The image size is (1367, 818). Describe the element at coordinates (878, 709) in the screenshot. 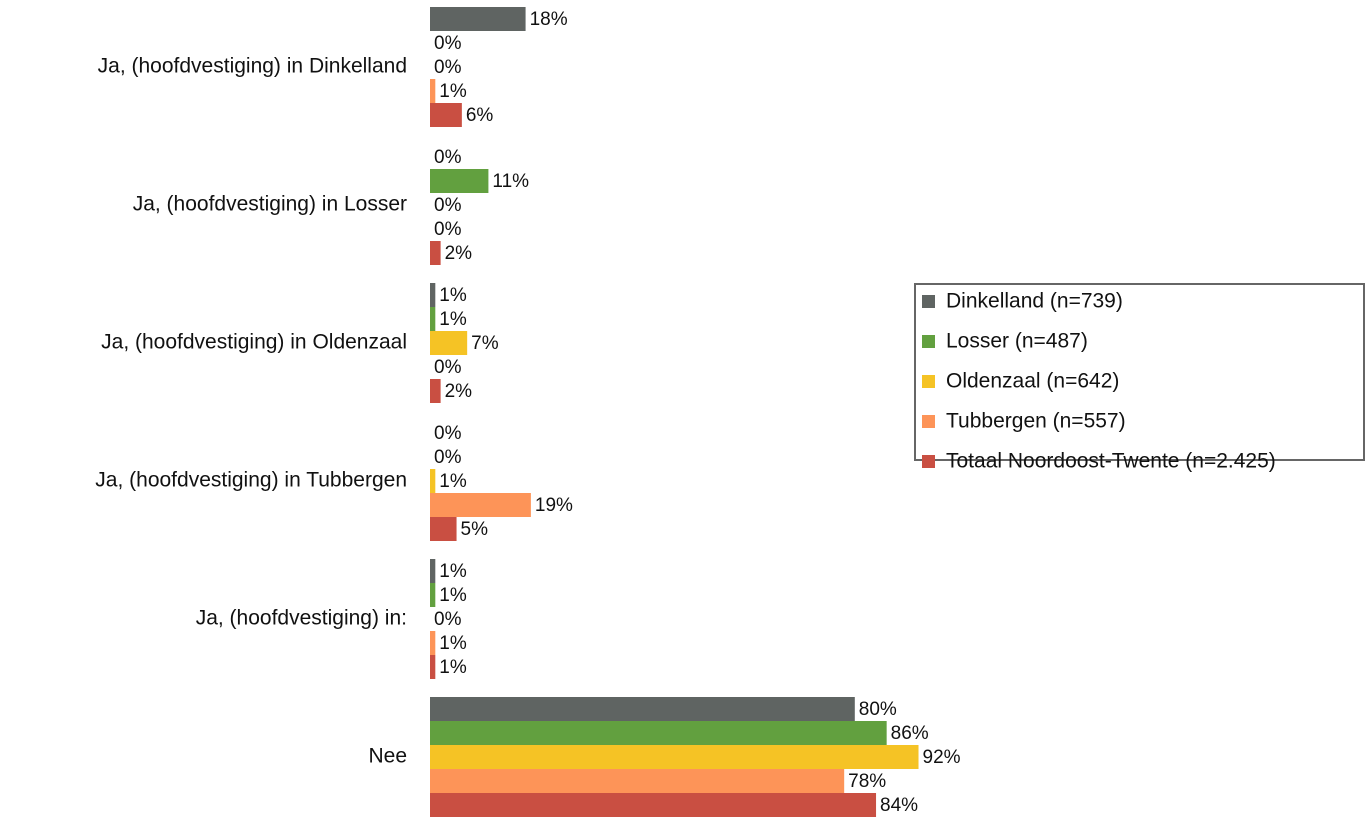

I see `value-label: 80%` at that location.